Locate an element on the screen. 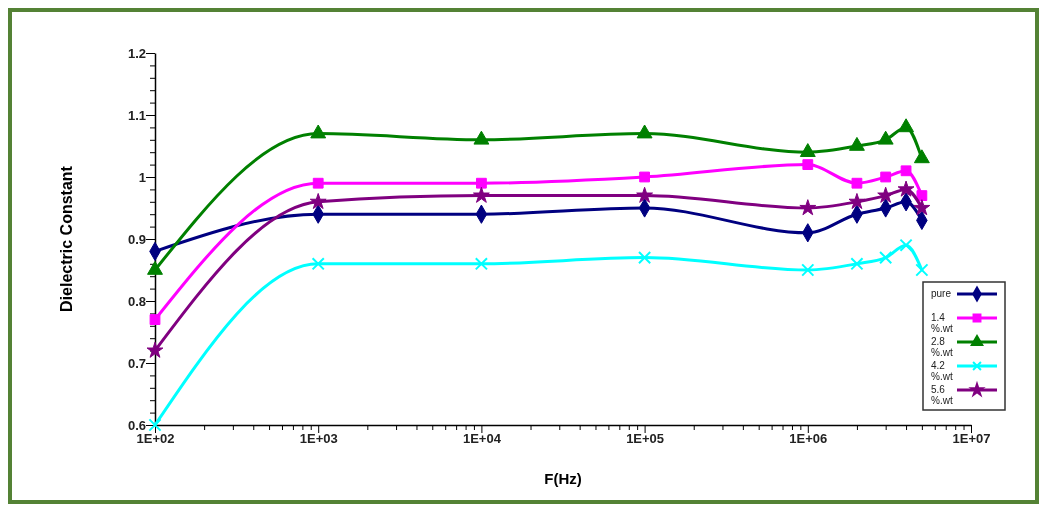  y-tick-label: 1 is located at coordinates (142, 177).